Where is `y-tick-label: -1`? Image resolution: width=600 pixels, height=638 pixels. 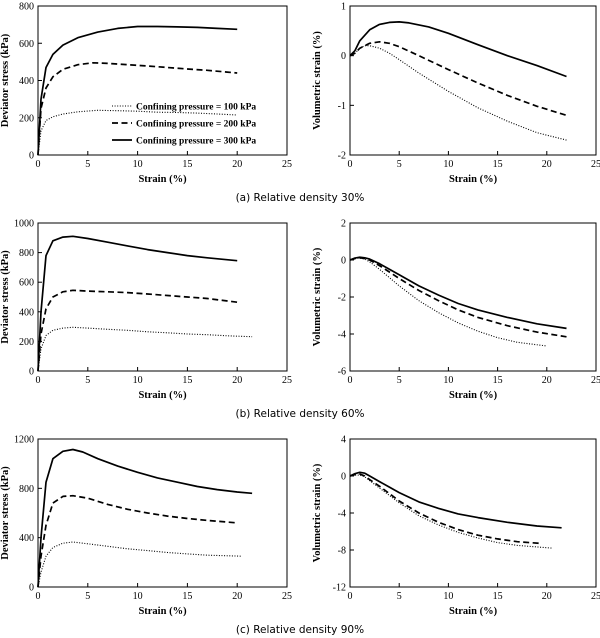 y-tick-label: -1 is located at coordinates (342, 106).